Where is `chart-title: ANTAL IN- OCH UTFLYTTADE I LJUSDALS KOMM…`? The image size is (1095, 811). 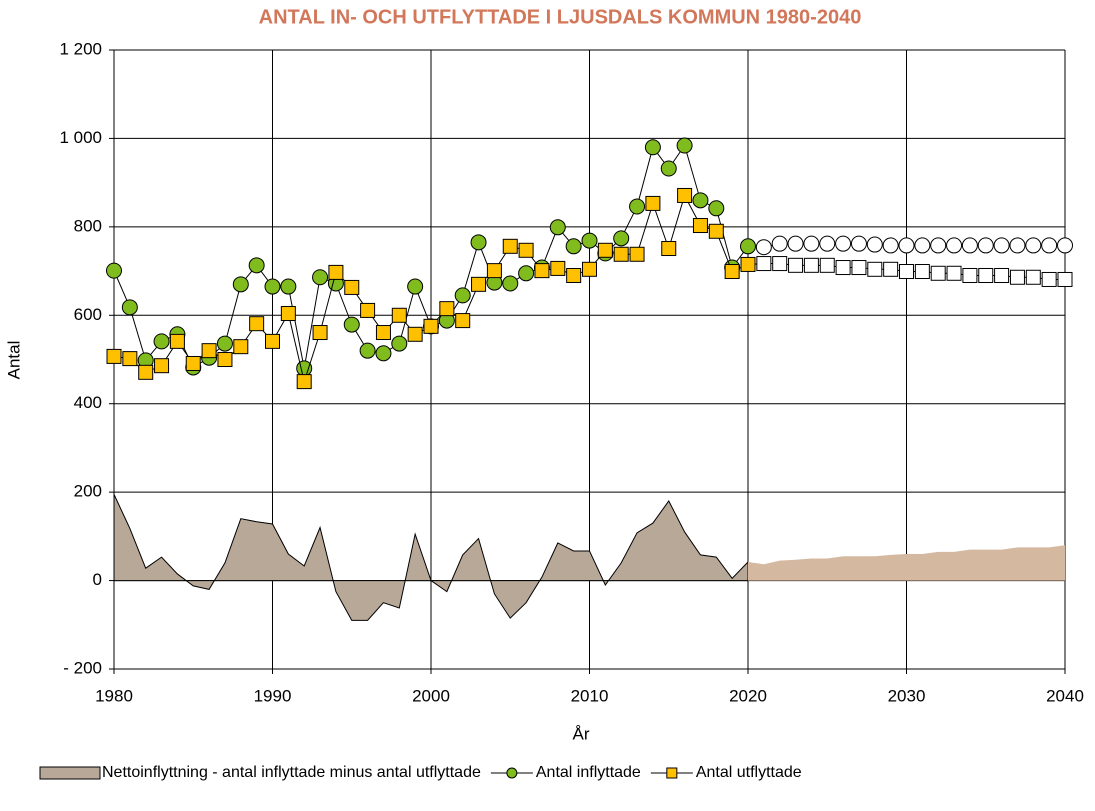
chart-title: ANTAL IN- OCH UTFLYTTADE I LJUSDALS KOMM… is located at coordinates (560, 17).